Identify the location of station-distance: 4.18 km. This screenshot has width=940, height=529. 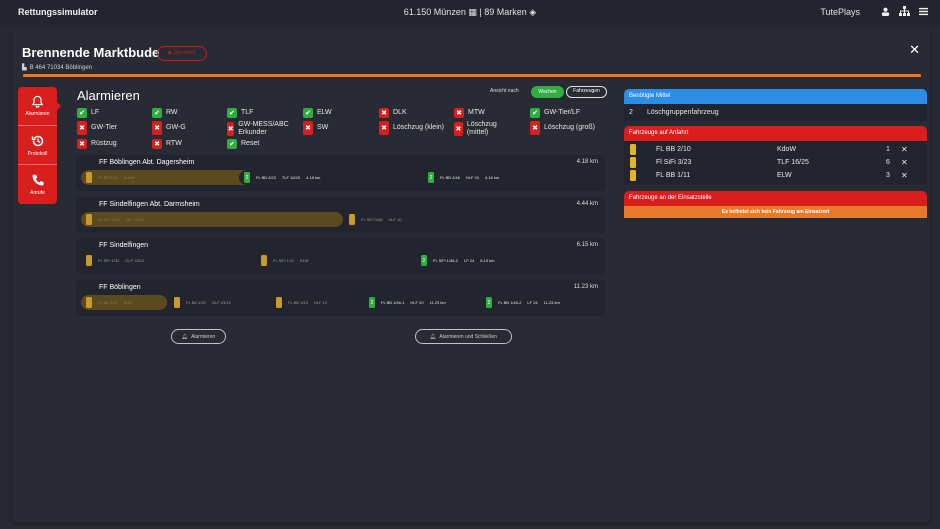
(587, 162).